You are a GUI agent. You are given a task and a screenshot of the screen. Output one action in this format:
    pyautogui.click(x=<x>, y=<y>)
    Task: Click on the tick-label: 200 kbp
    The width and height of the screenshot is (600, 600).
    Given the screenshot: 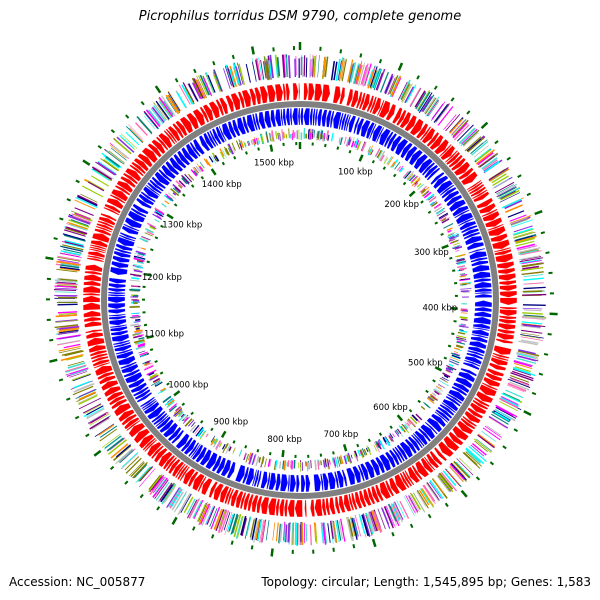 What is the action you would take?
    pyautogui.click(x=401, y=205)
    